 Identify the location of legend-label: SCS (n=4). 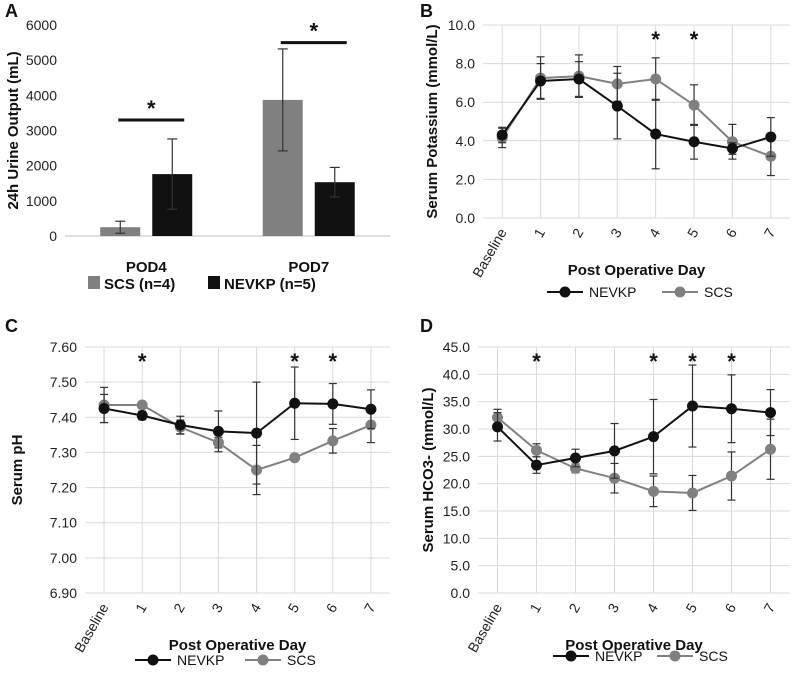
(139, 284).